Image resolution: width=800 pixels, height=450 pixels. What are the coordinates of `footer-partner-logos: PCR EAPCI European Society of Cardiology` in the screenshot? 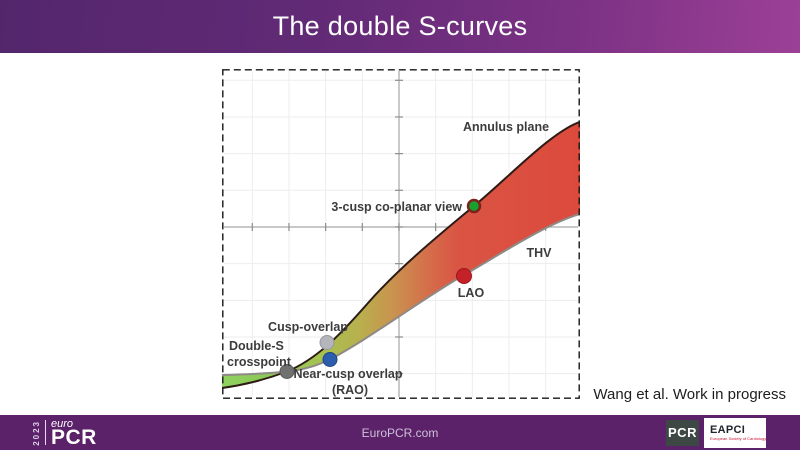 It's located at (716, 432).